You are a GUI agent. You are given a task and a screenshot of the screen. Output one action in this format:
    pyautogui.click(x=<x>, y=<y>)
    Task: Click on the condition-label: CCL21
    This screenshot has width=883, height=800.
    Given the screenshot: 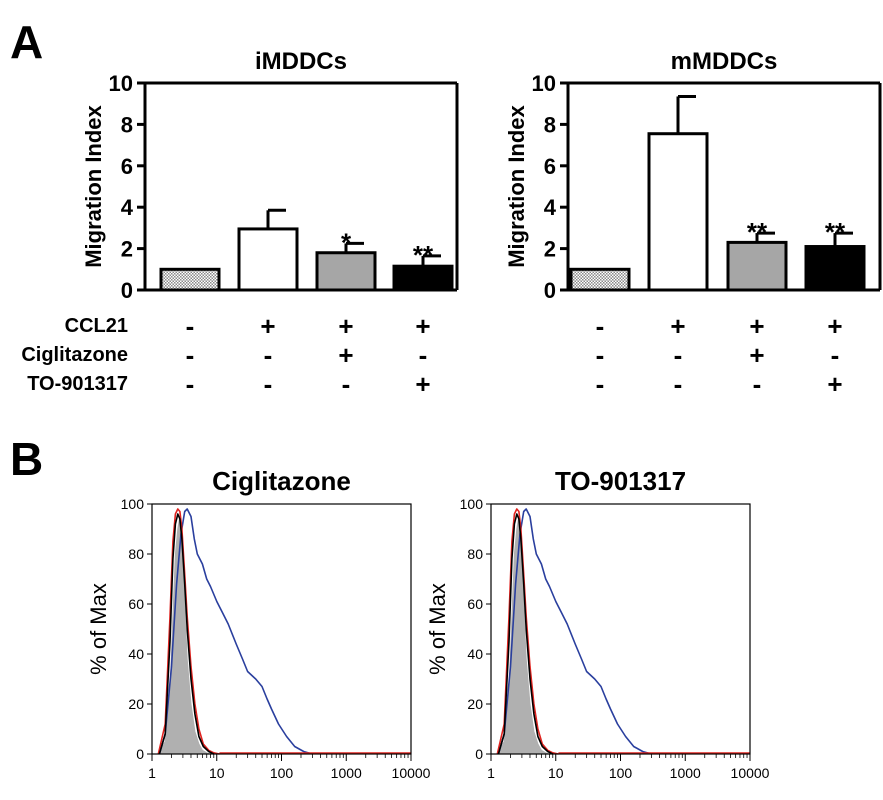 What is the action you would take?
    pyautogui.click(x=96, y=326)
    